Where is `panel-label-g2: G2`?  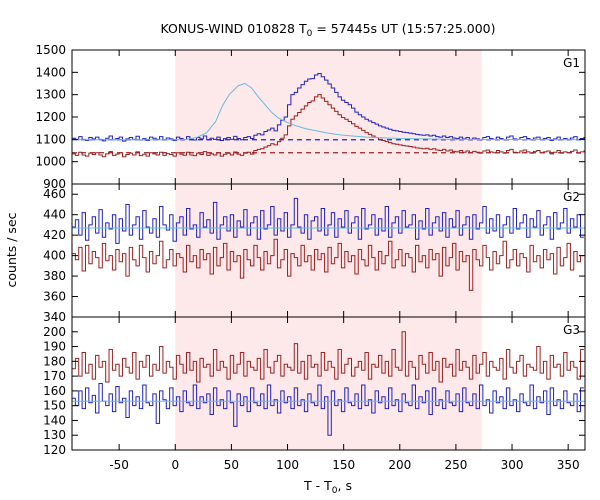
panel-label-g2: G2 is located at coordinates (571, 197).